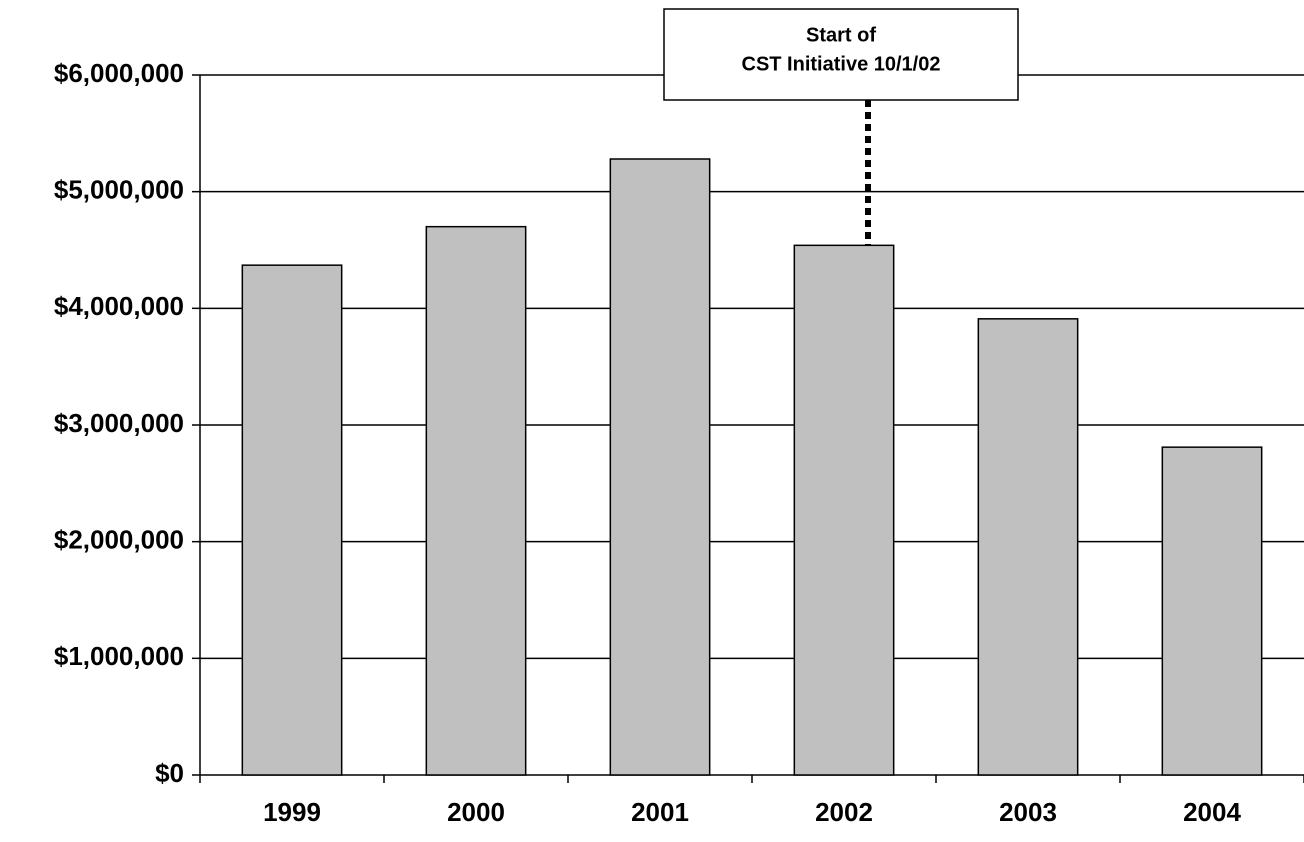 Image resolution: width=1304 pixels, height=842 pixels. I want to click on x-tick-label: 2000, so click(476, 812).